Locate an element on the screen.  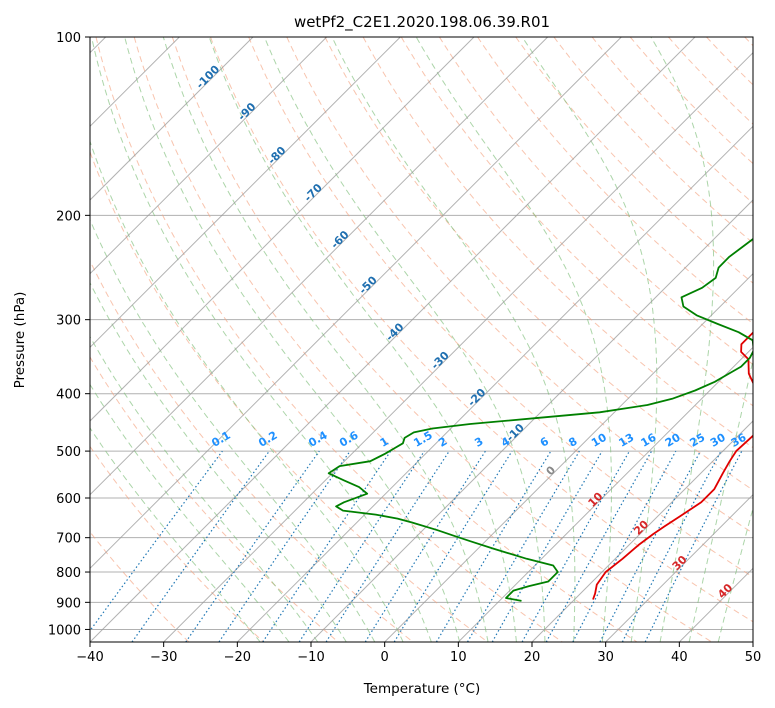
x-tick-label: −30 is located at coordinates (163, 657).